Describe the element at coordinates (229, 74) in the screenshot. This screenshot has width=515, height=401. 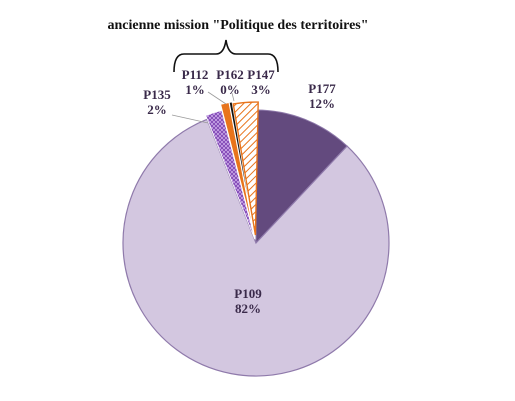
I see `slice-name-p162: P162` at that location.